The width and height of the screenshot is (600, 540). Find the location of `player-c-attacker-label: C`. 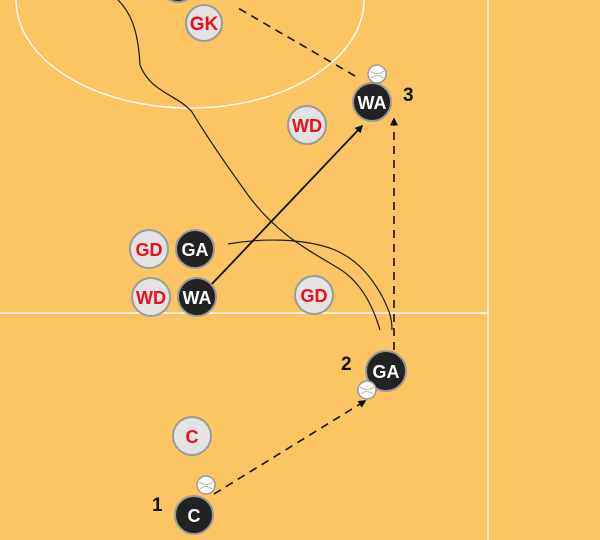

player-c-attacker-label: C is located at coordinates (194, 516).